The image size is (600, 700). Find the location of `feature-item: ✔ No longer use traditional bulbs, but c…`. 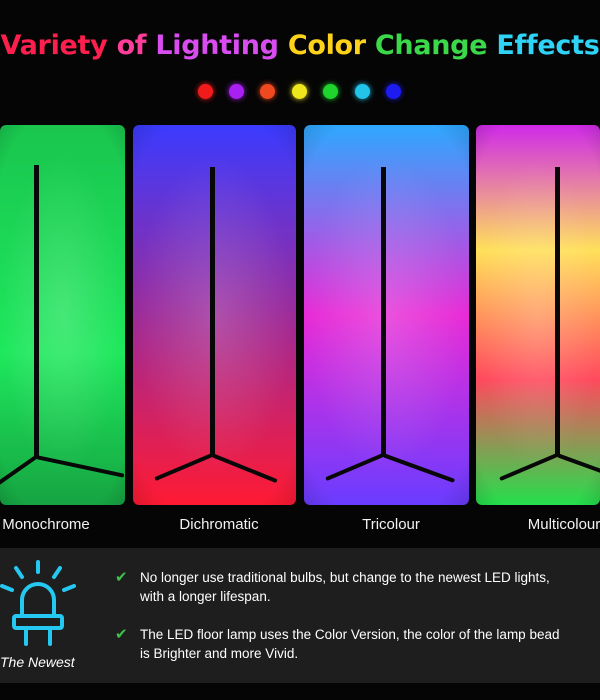

feature-item: ✔ No longer use traditional bulbs, but c… is located at coordinates (357, 587).